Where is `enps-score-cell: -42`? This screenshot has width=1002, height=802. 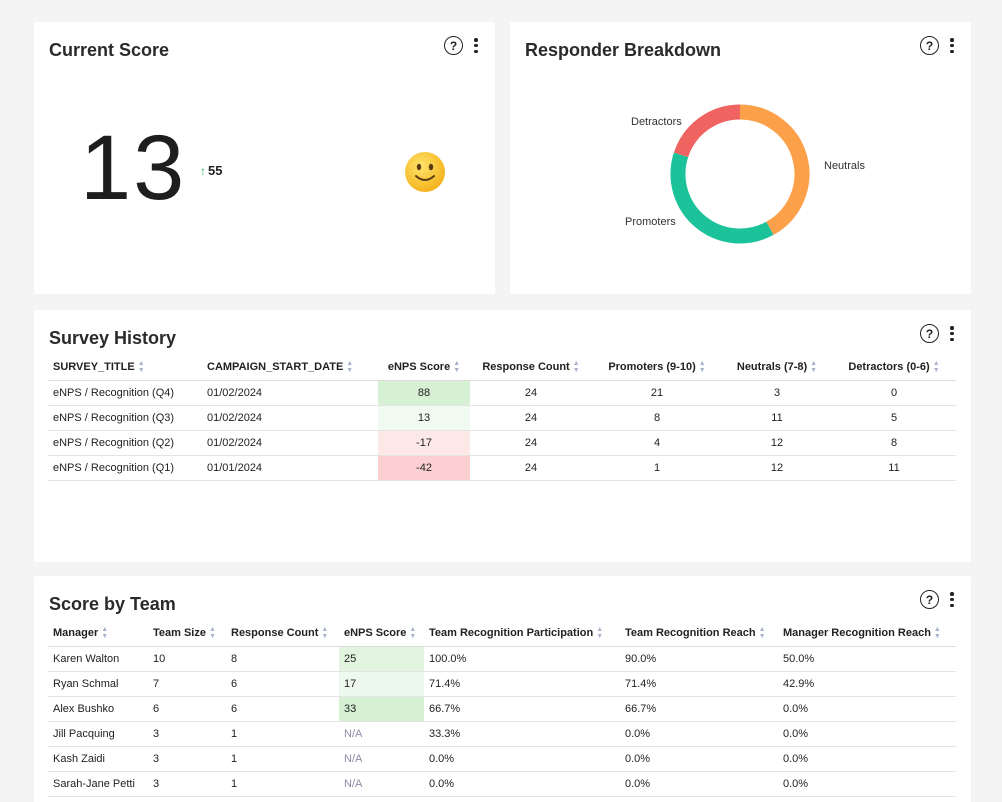
enps-score-cell: -42 is located at coordinates (424, 468).